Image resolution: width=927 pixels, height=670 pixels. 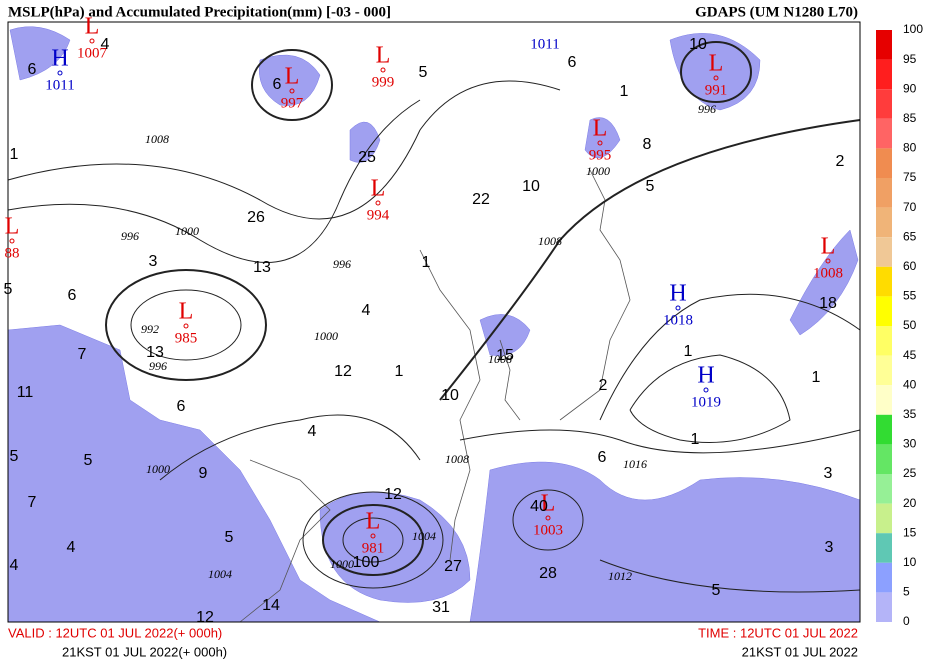 I want to click on isobar-label: 1012, so click(x=620, y=576).